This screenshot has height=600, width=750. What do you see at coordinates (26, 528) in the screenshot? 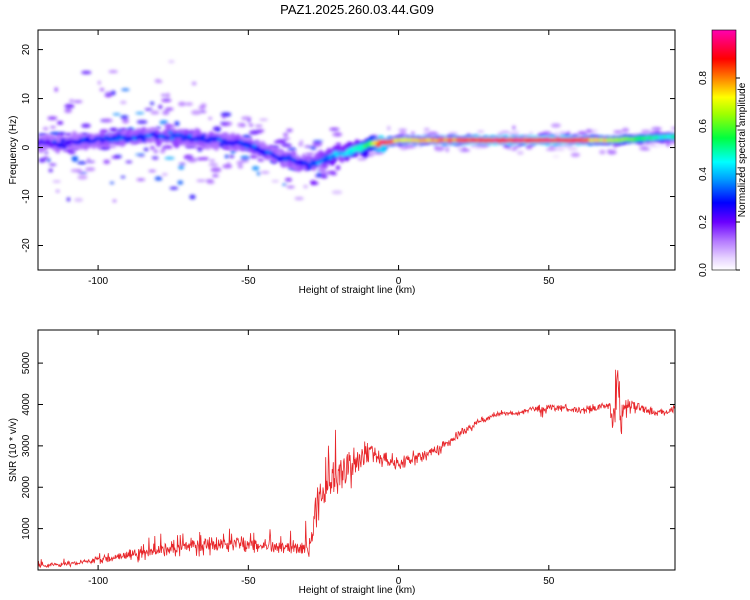
I see `y-tick-label: 1000` at bounding box center [26, 528].